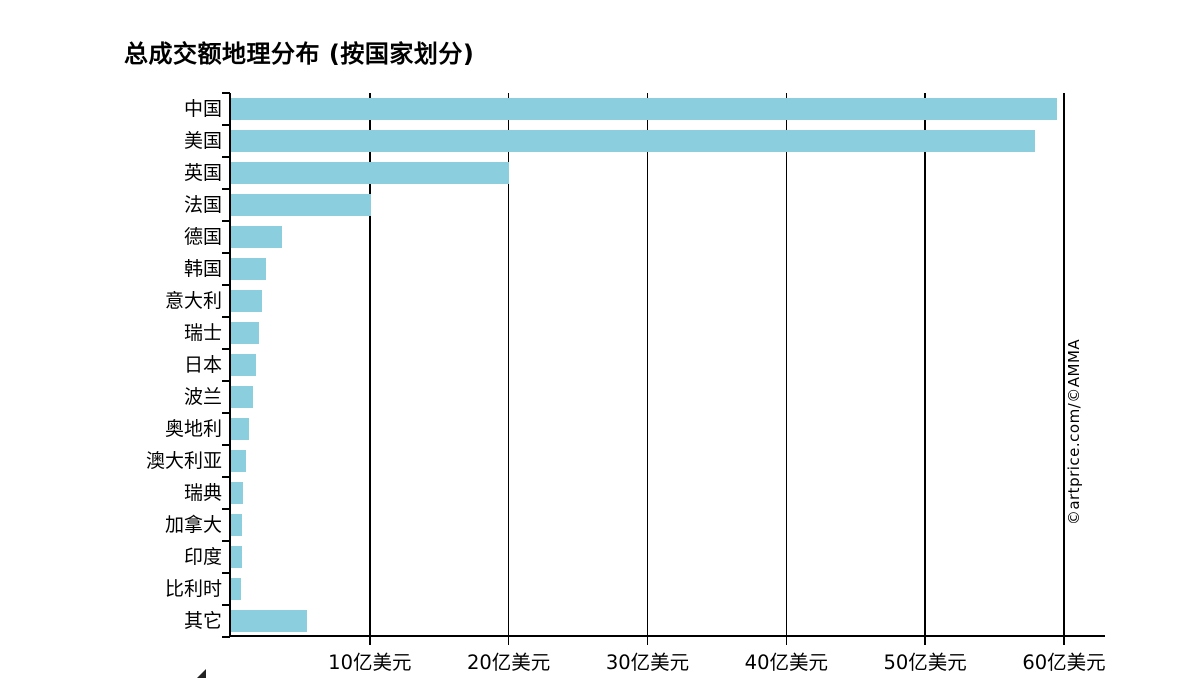 Image resolution: width=1184 pixels, height=680 pixels. What do you see at coordinates (193, 301) in the screenshot?
I see `category-label: 意大利` at bounding box center [193, 301].